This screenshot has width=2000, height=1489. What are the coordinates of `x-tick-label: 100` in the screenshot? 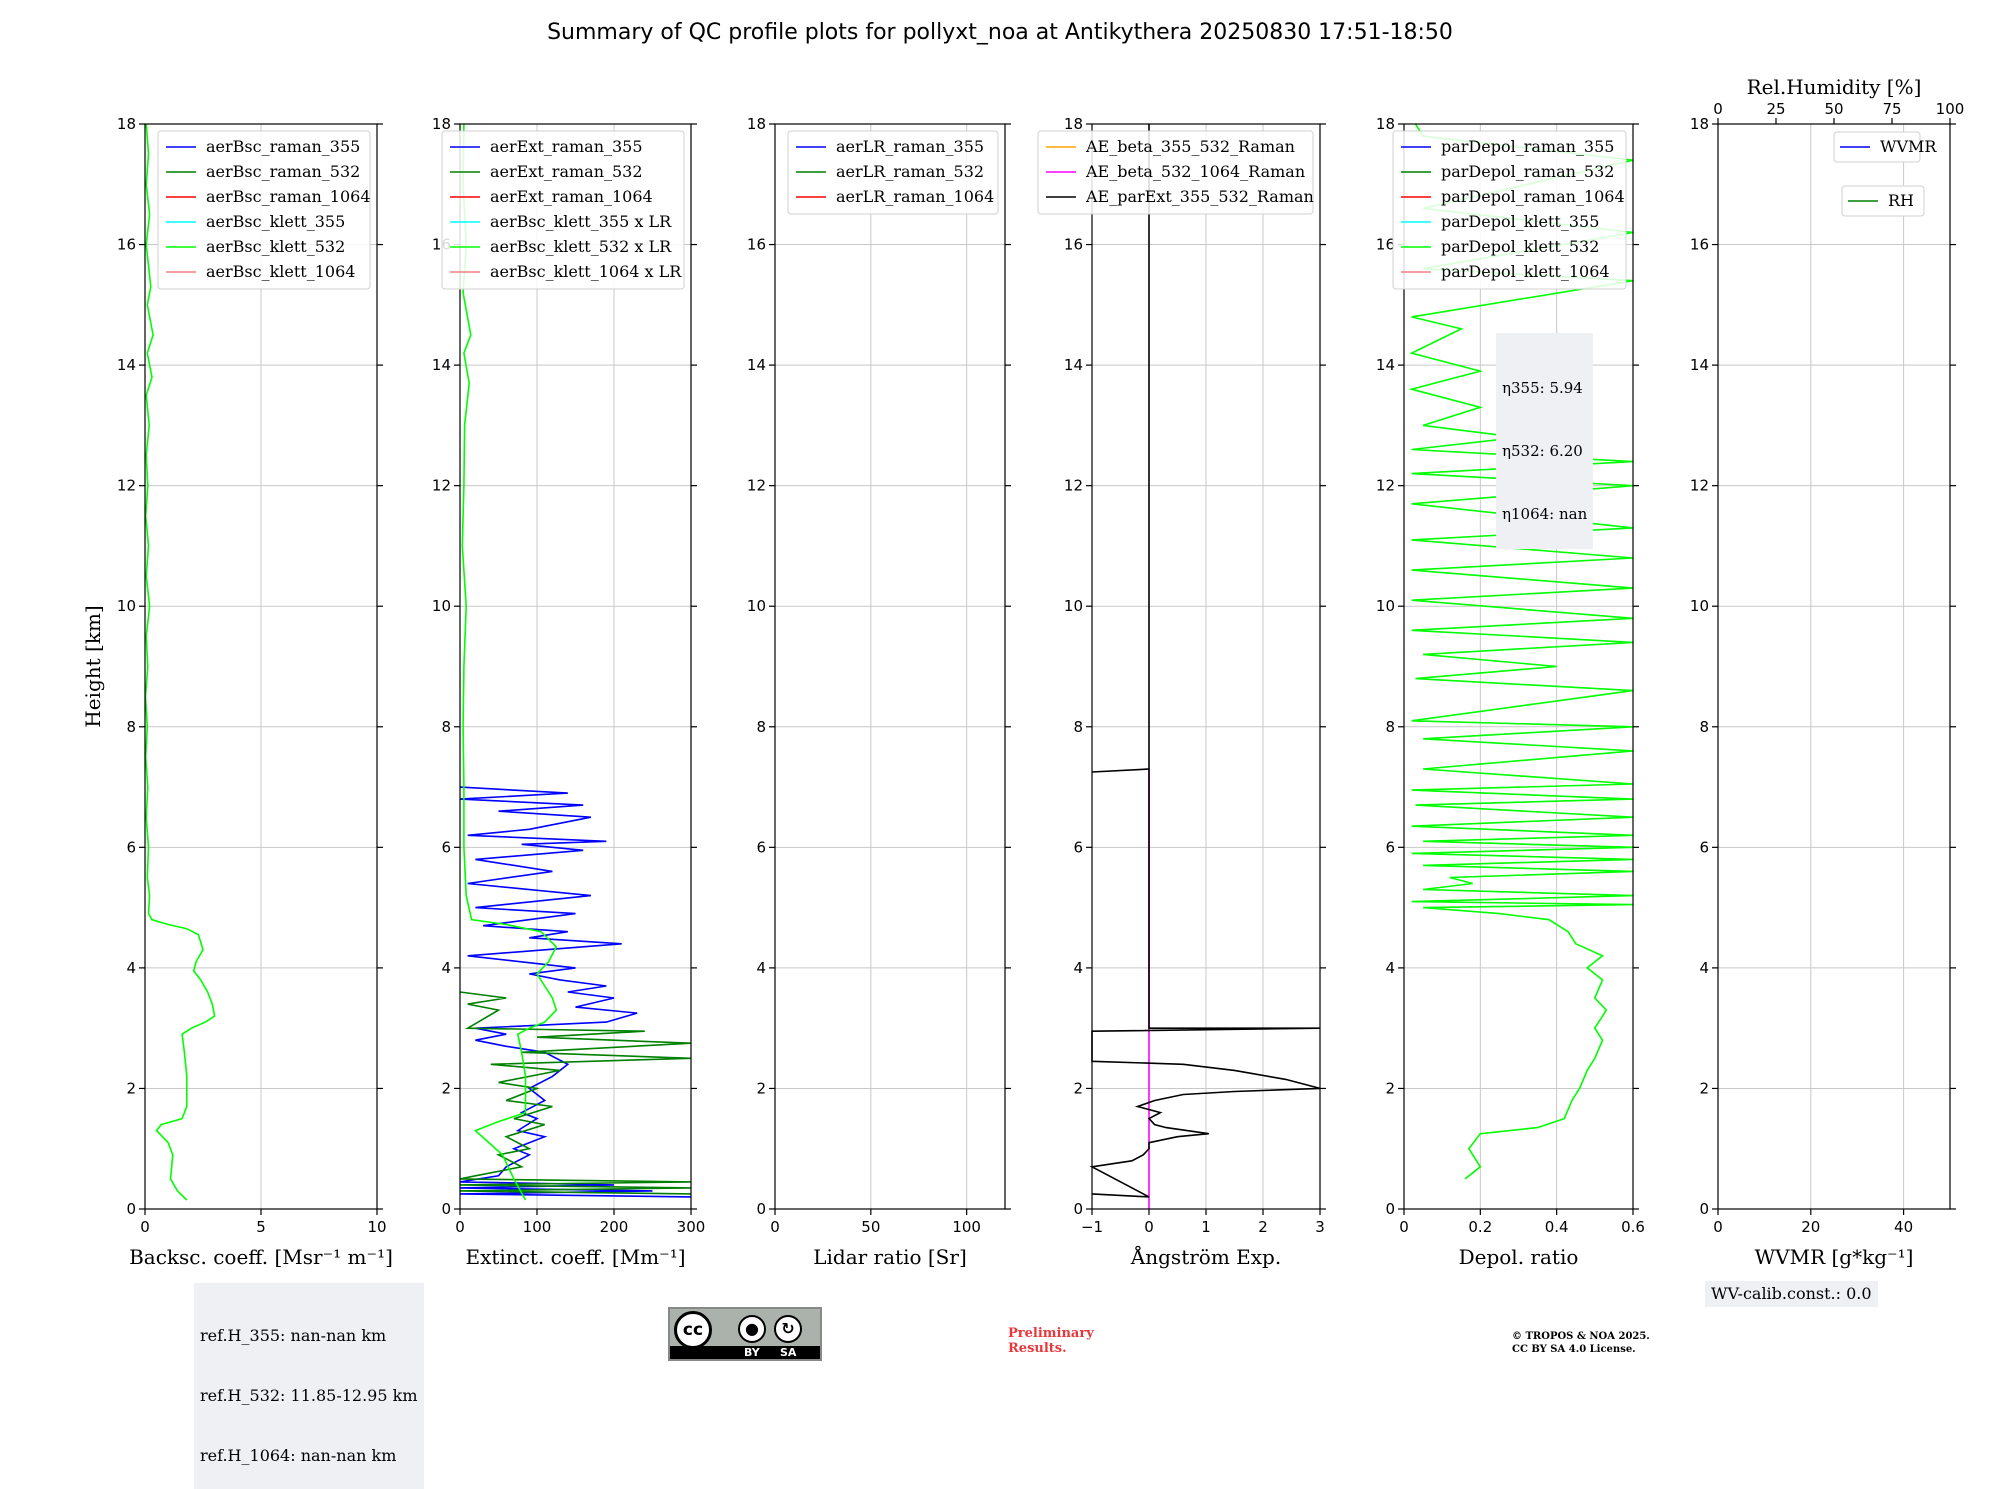 It's located at (537, 1227).